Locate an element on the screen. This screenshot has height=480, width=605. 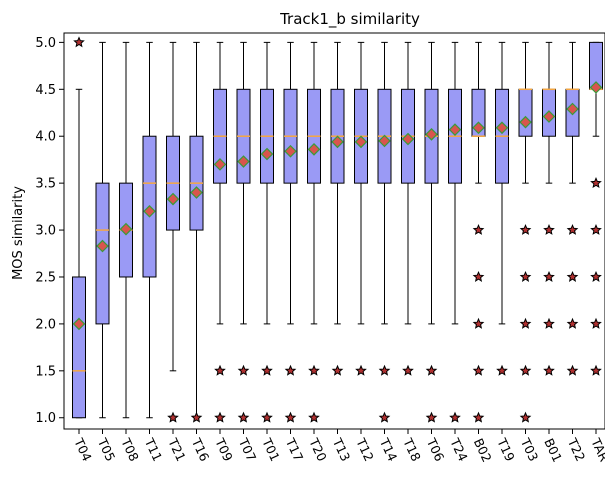
x-tick-label: T01 is located at coordinates (271, 449).